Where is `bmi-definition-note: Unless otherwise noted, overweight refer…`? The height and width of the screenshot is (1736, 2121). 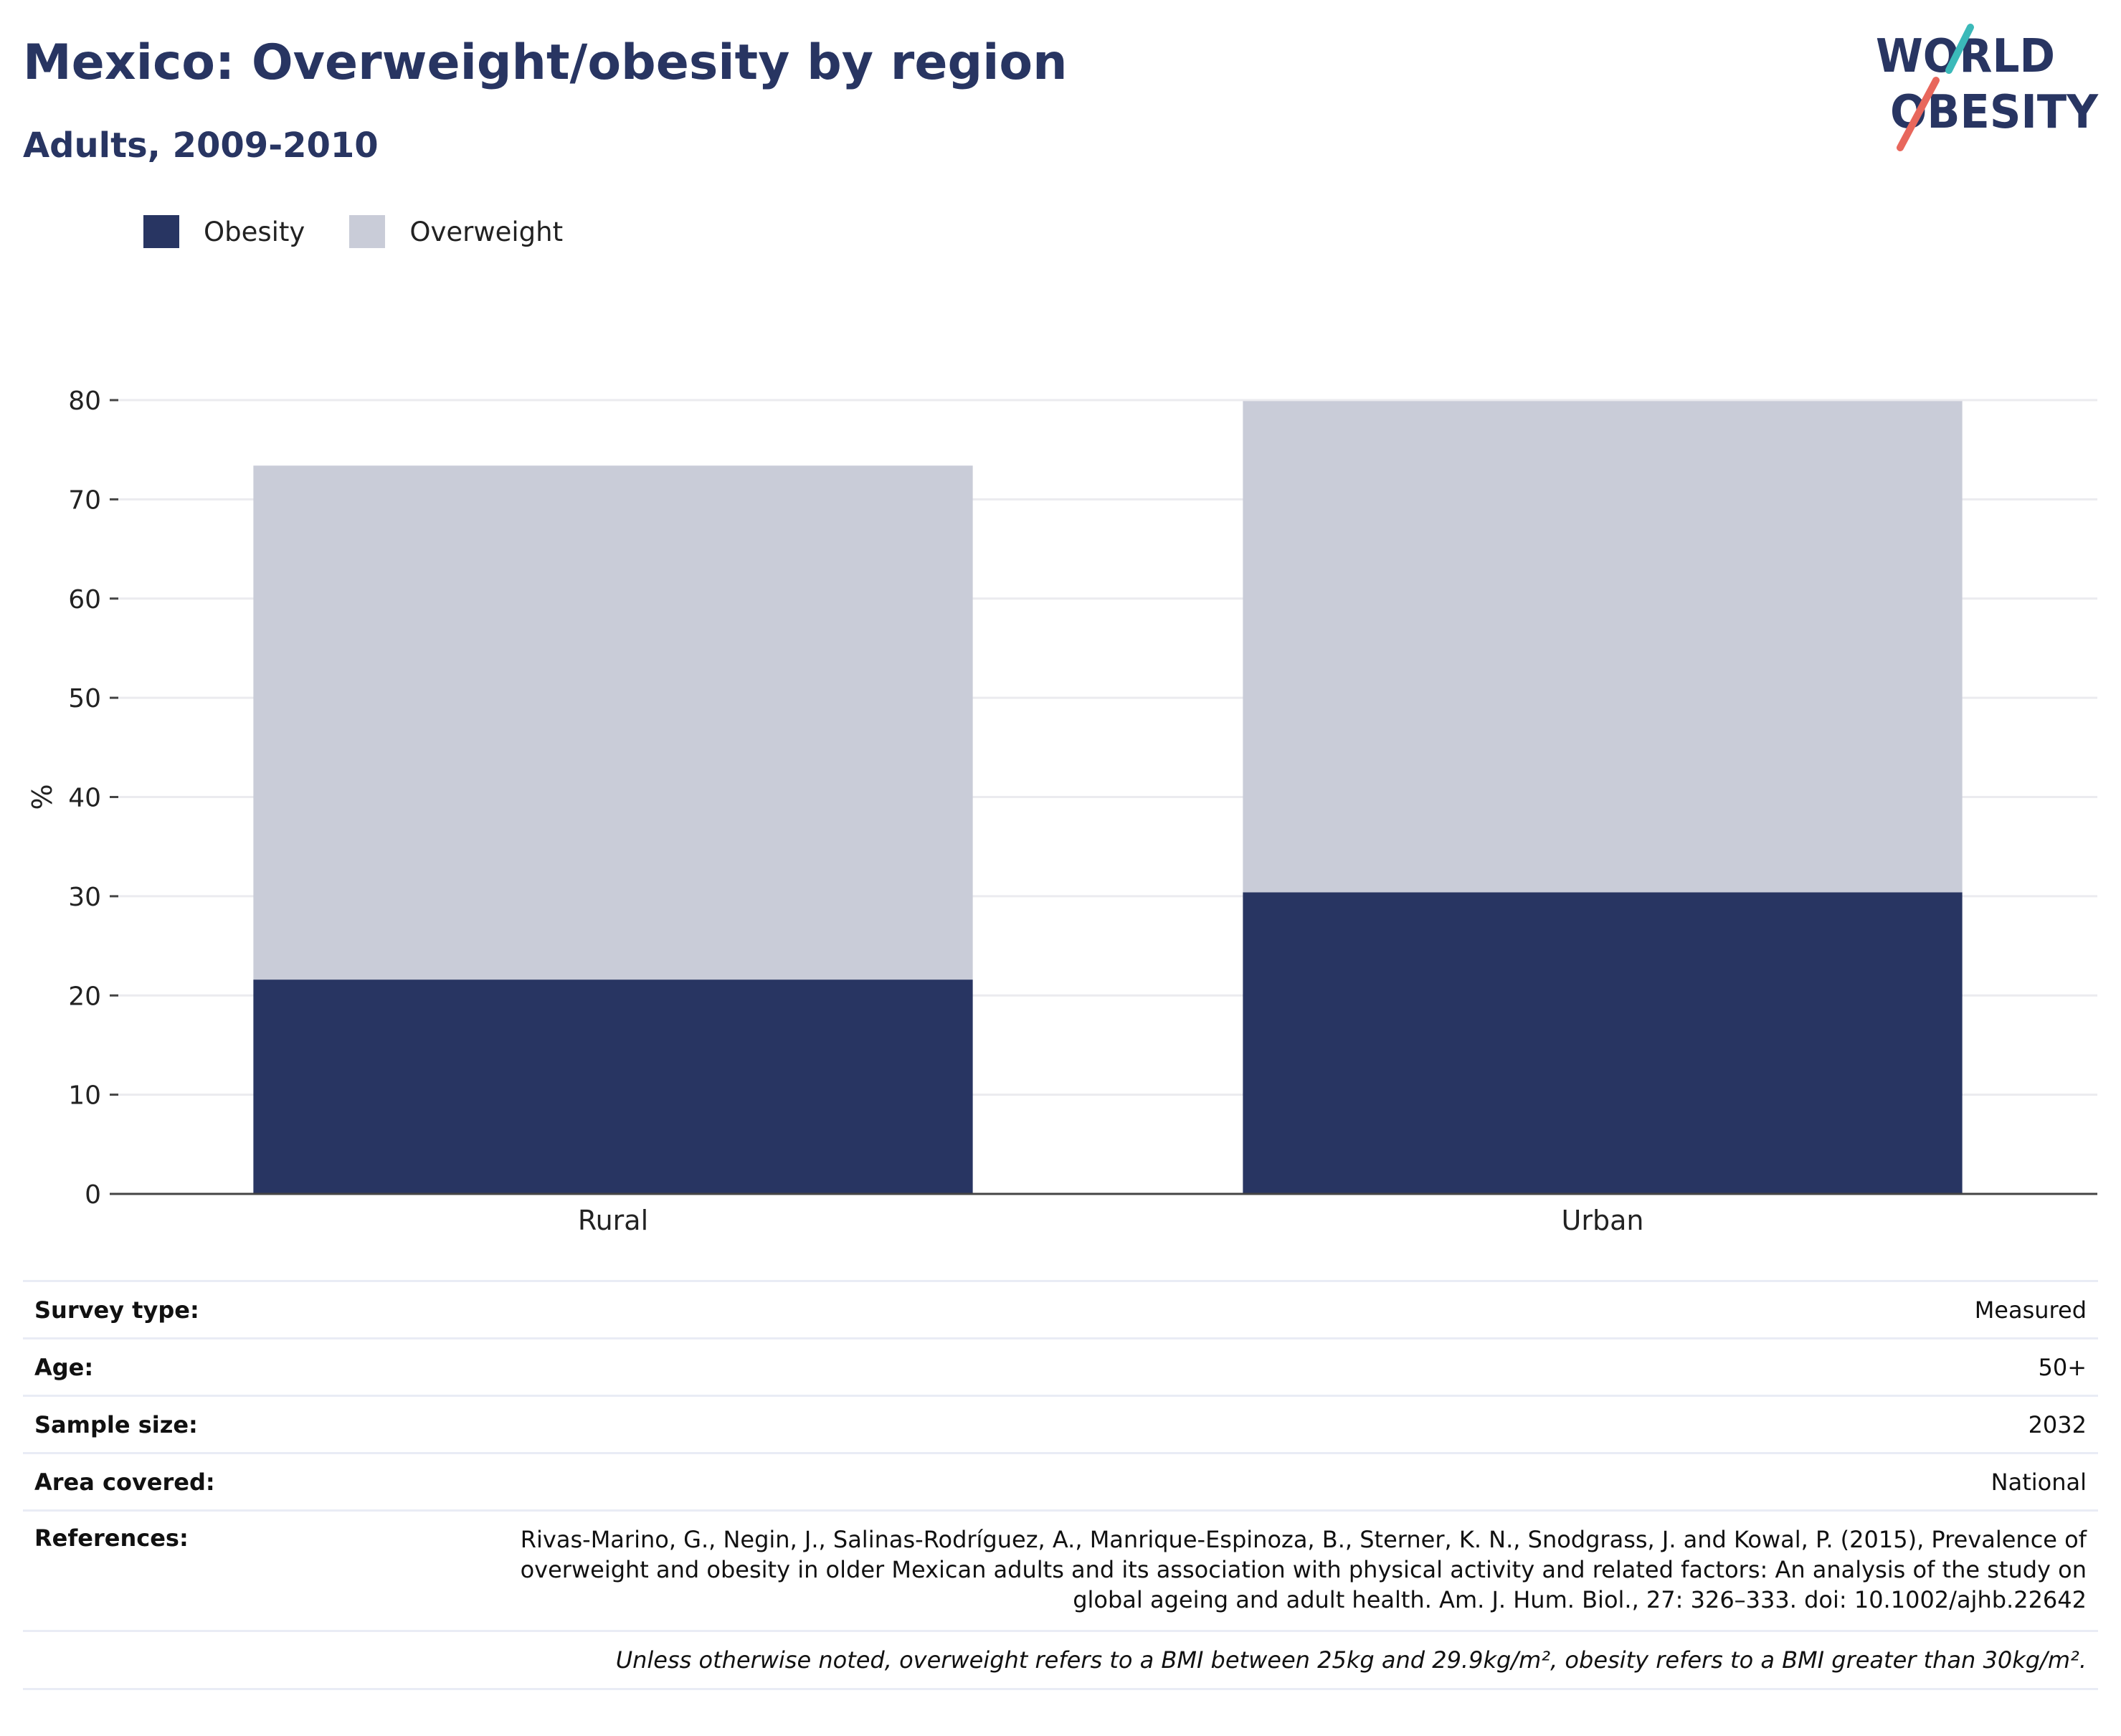 bmi-definition-note: Unless otherwise noted, overweight refer… is located at coordinates (1060, 1660).